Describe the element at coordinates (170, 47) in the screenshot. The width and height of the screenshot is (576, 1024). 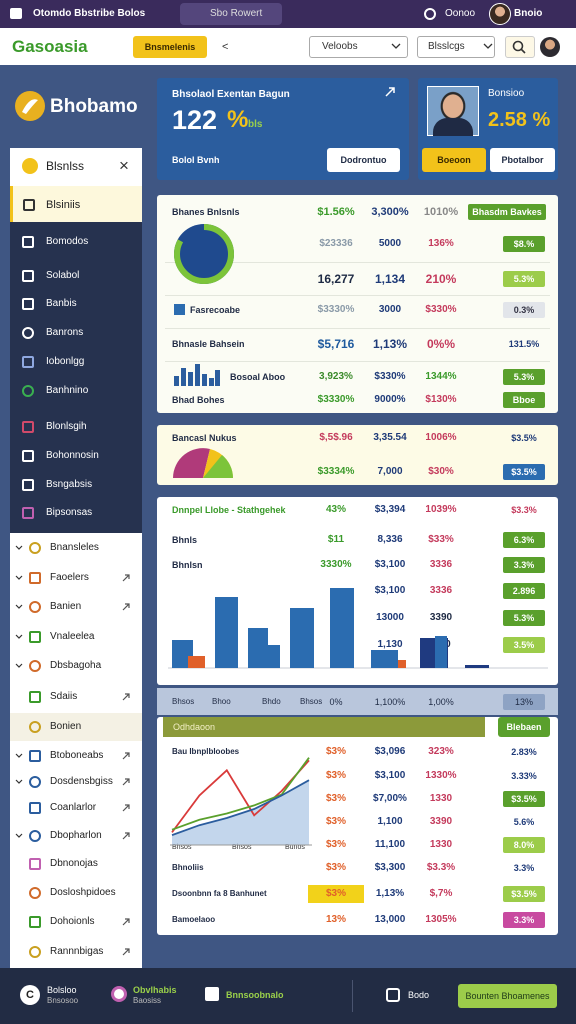
I see `primary-button: Bnsmelenis` at that location.